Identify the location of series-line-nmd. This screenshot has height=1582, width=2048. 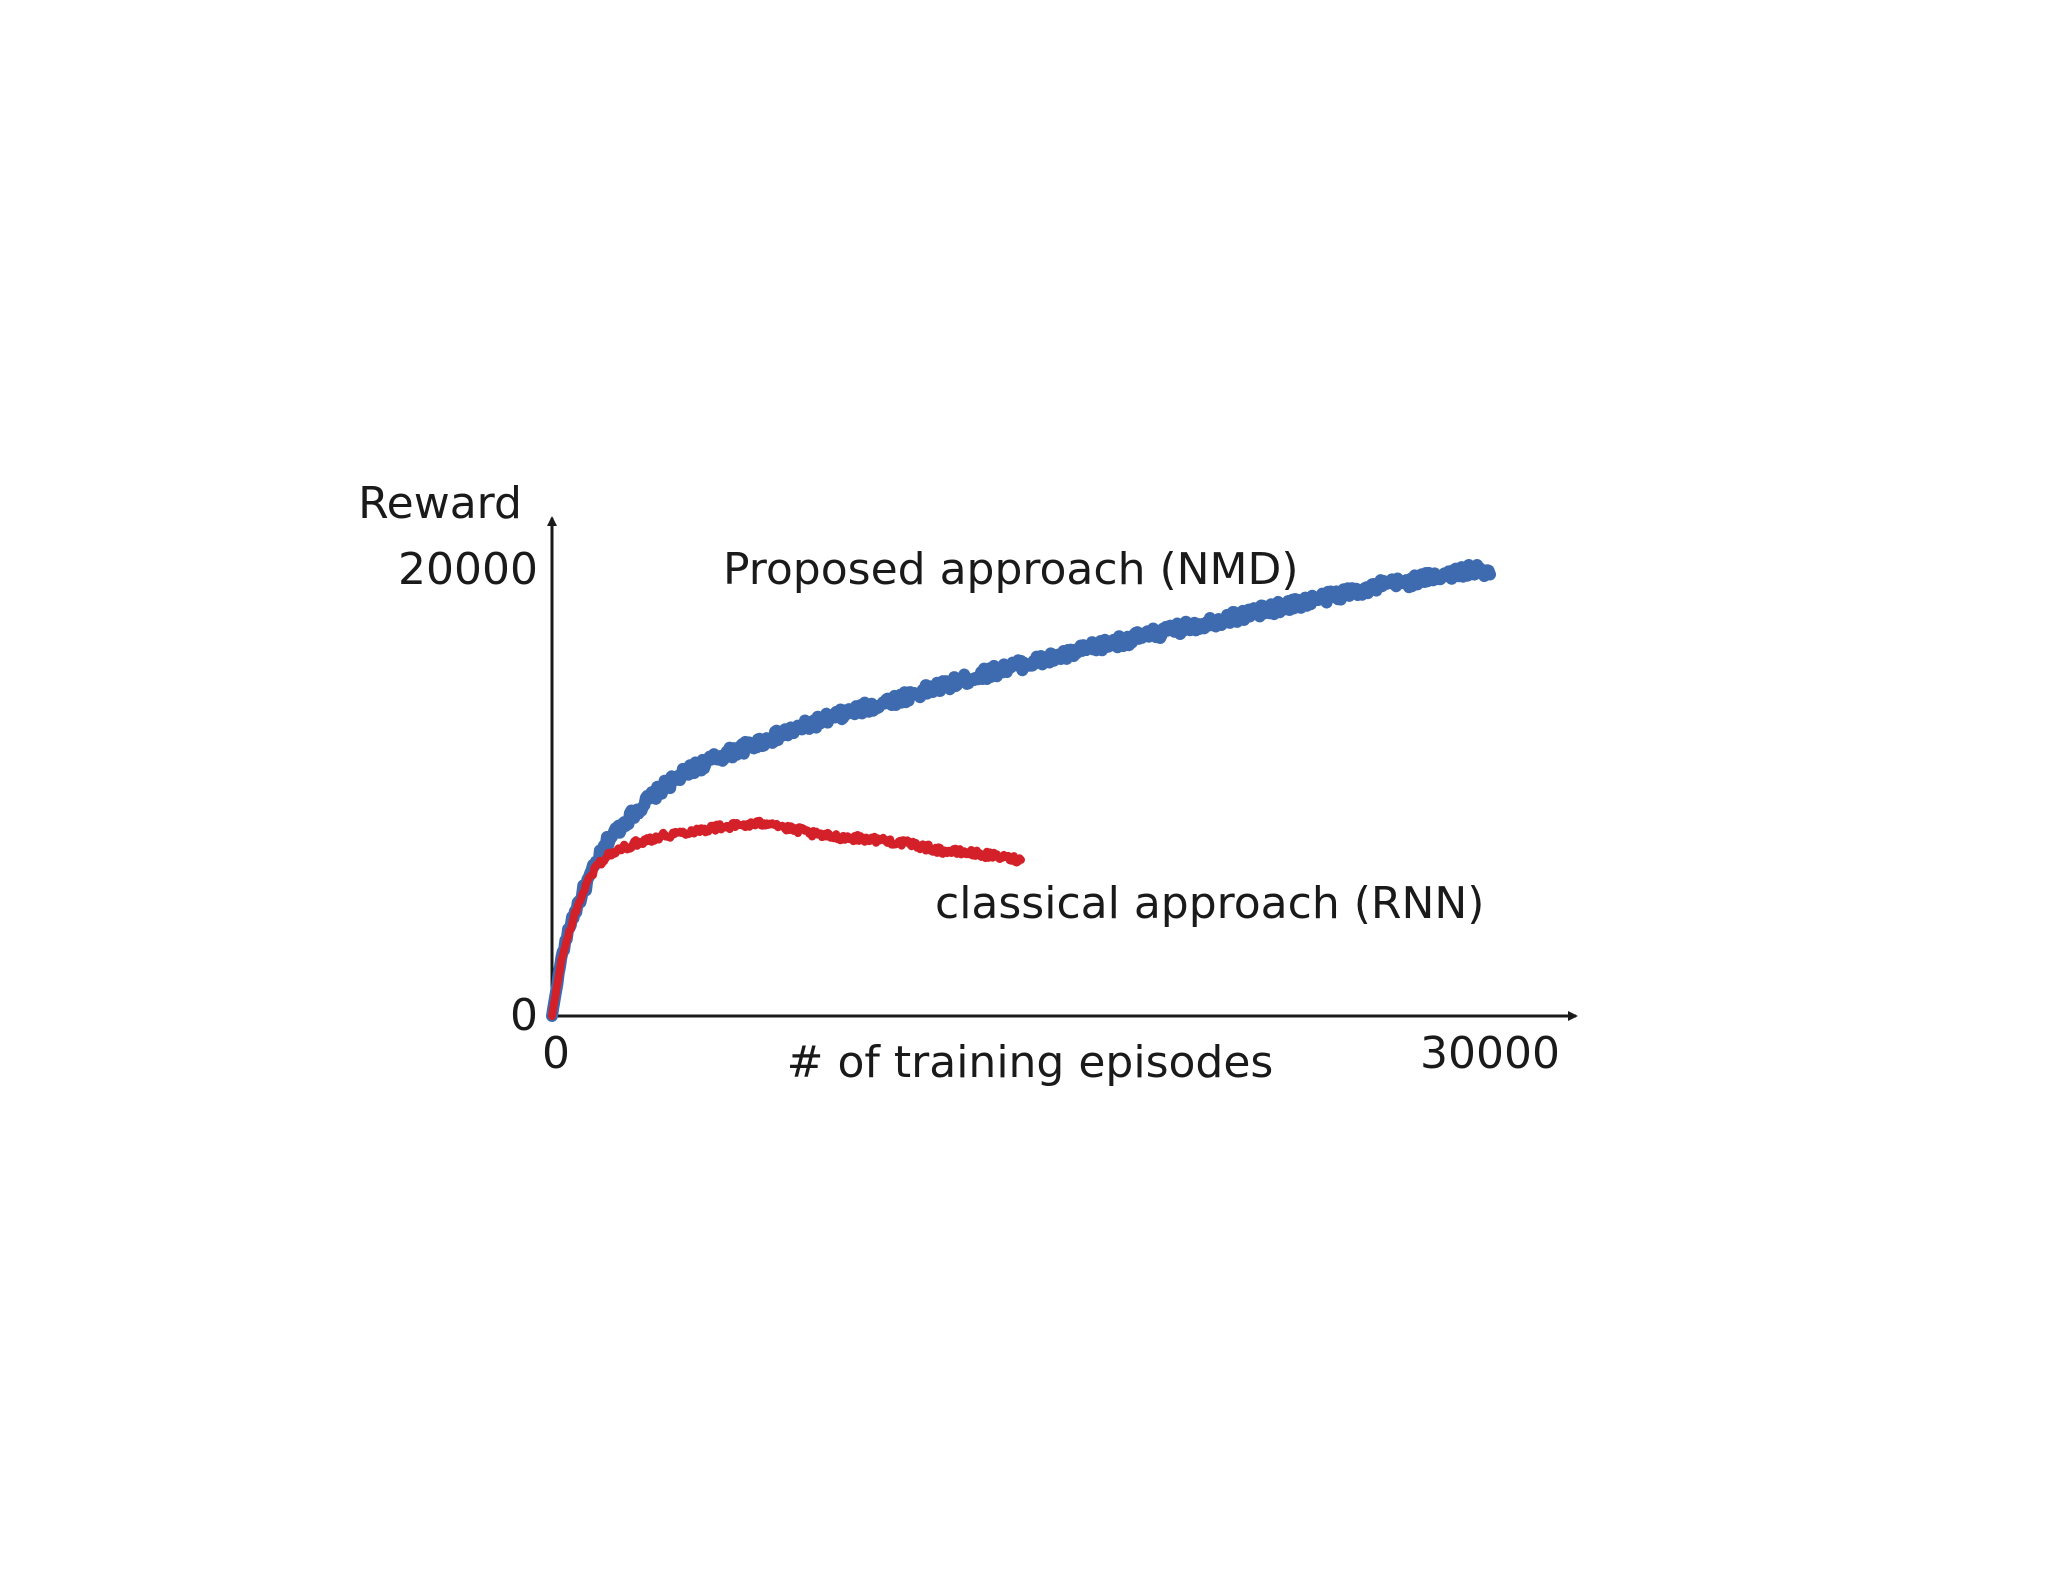
(1021, 790).